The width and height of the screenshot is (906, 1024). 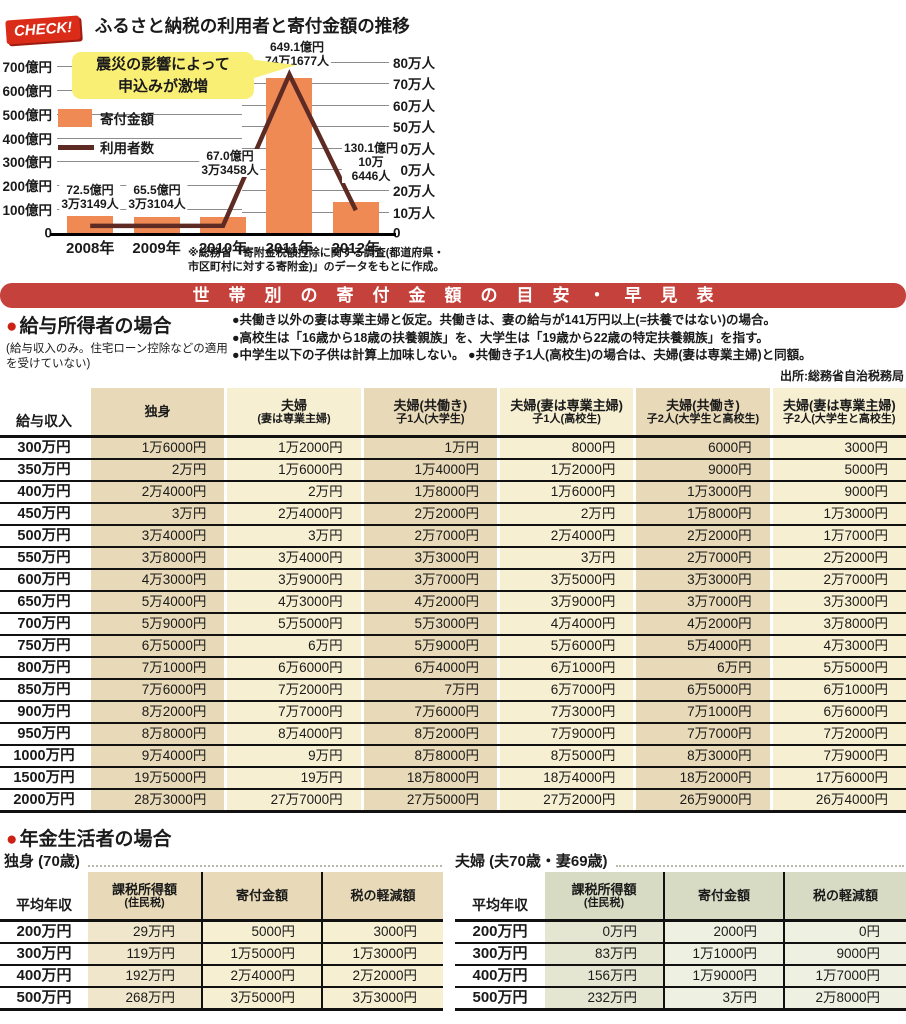 What do you see at coordinates (839, 778) in the screenshot?
I see `value-cell: 17万6000円` at bounding box center [839, 778].